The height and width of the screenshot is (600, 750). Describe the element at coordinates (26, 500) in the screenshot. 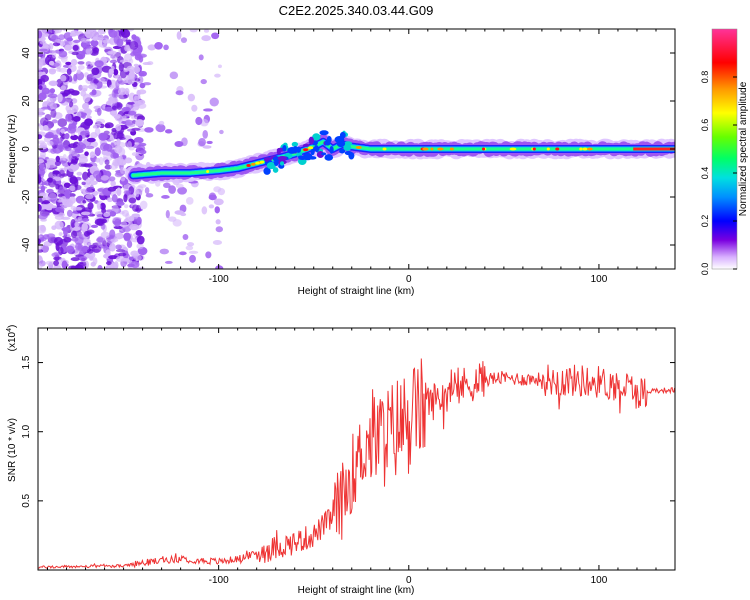

I see `y-tick-label: 0.5` at that location.